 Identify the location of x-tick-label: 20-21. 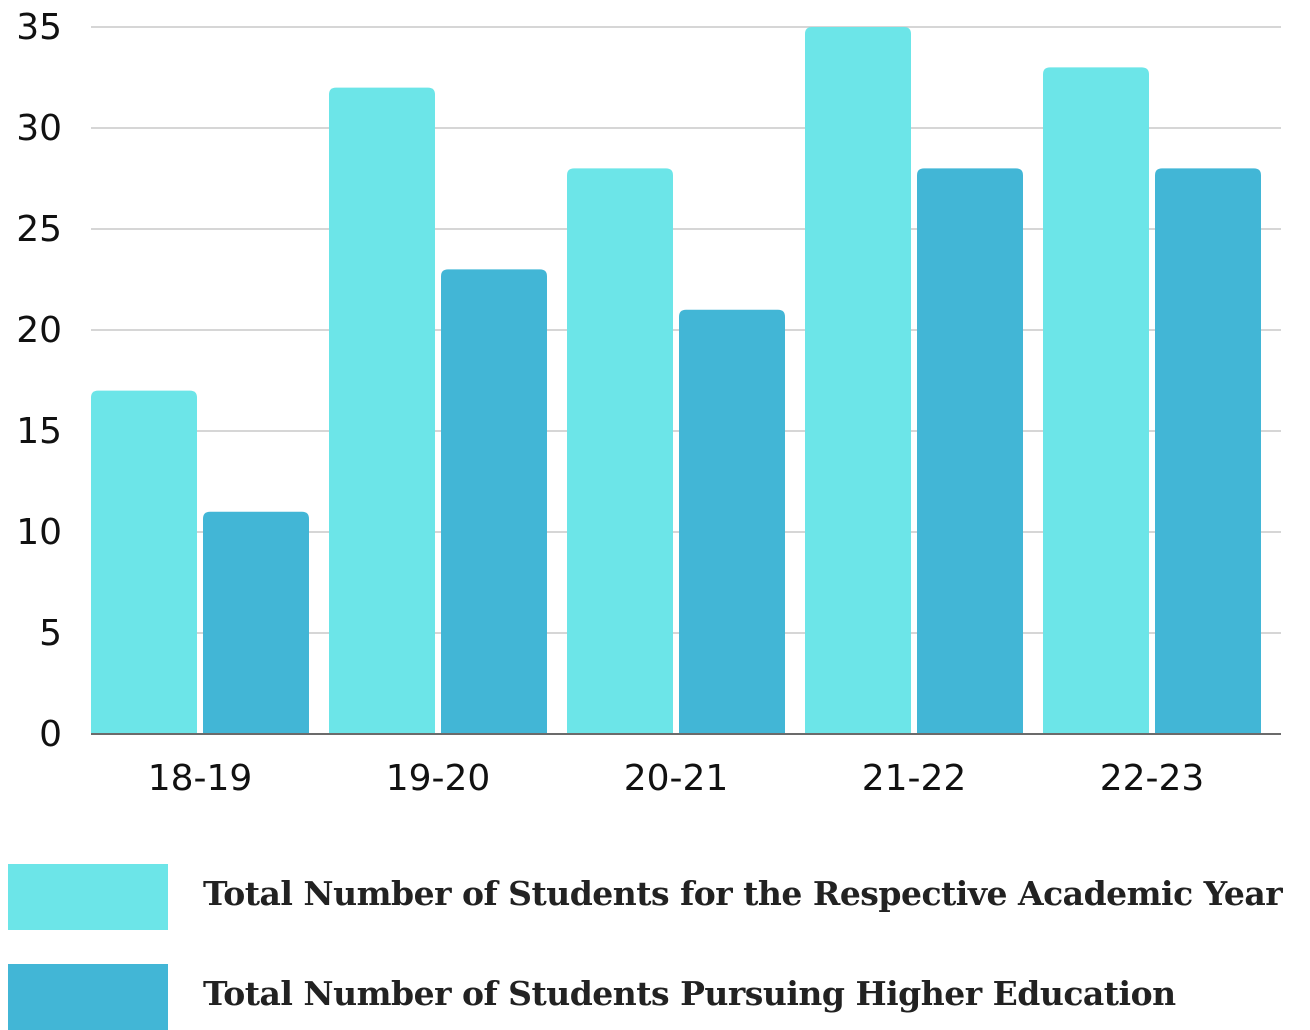
(676, 778).